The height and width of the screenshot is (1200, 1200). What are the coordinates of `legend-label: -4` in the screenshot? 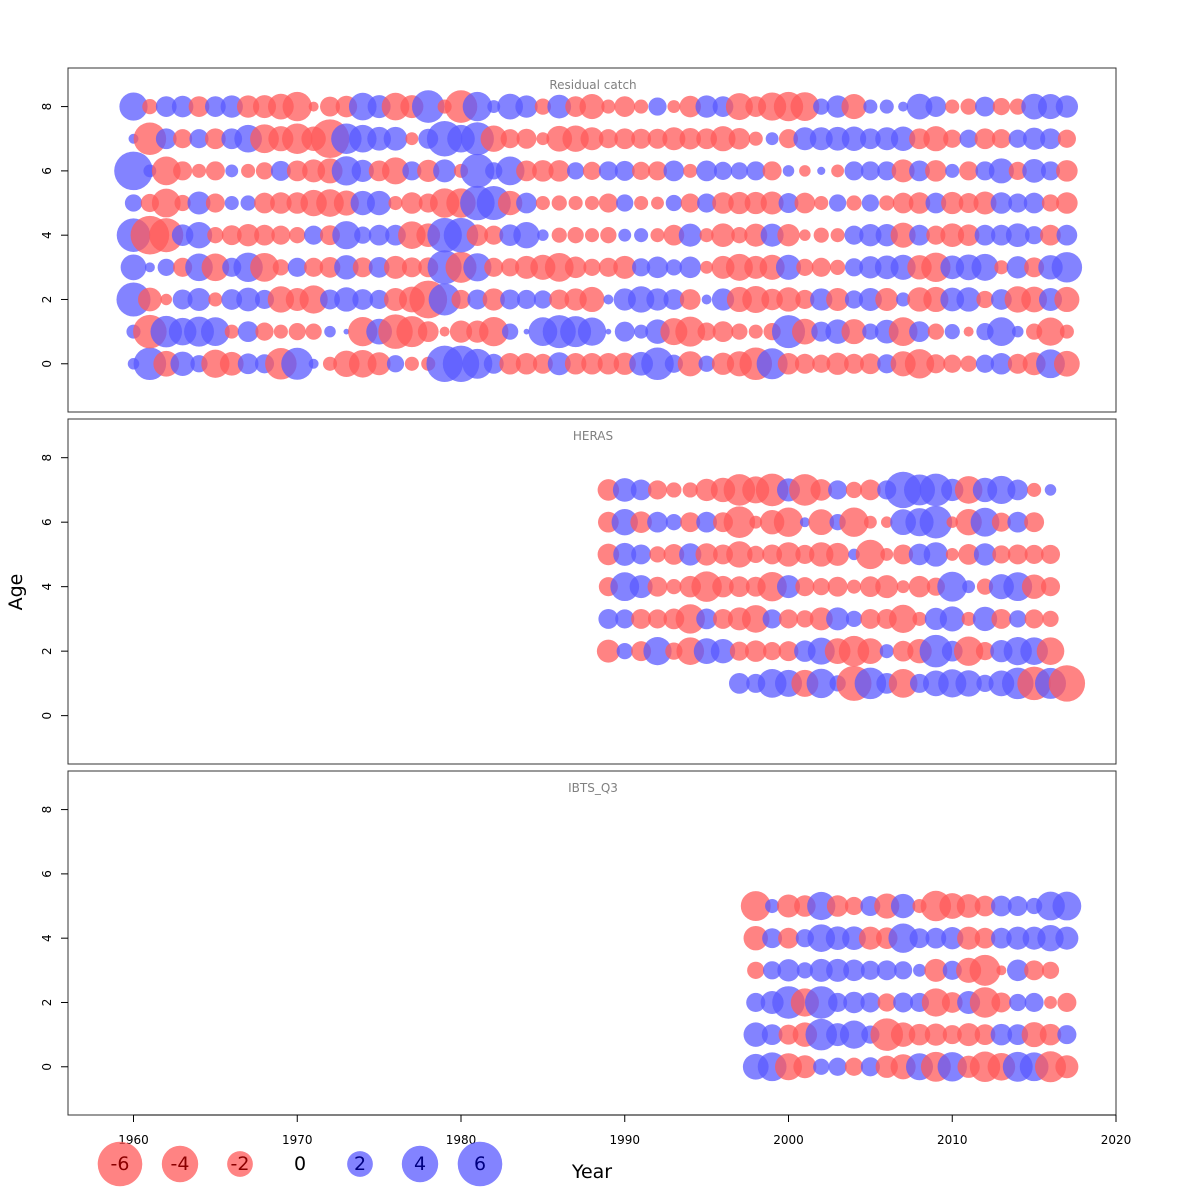 It's located at (180, 1164).